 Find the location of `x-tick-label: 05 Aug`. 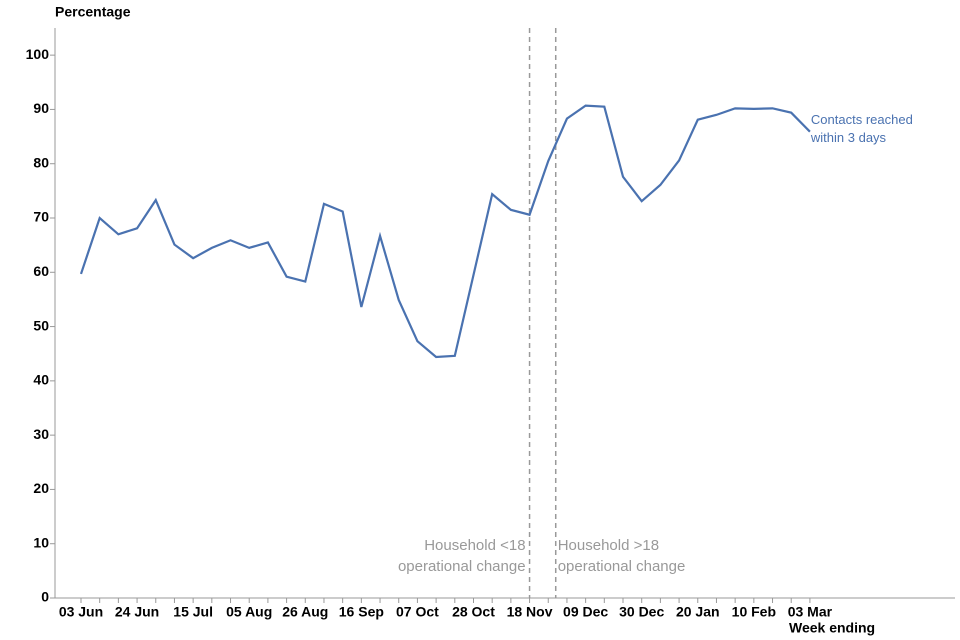

x-tick-label: 05 Aug is located at coordinates (249, 612).